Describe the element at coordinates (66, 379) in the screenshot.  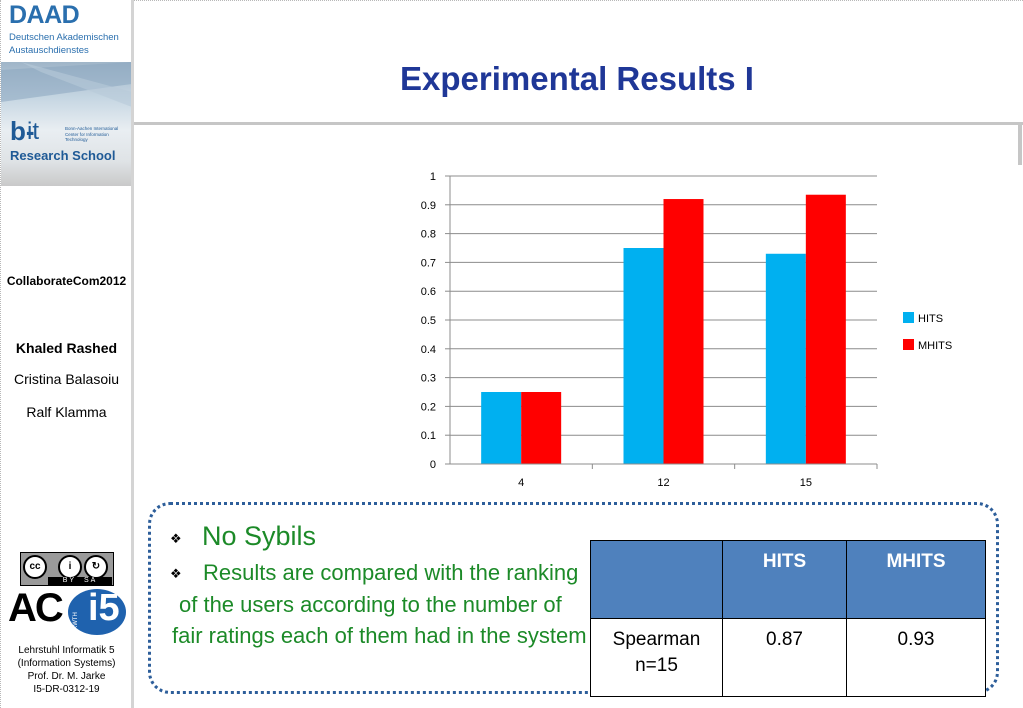
I see `author-2: Cristina Balasoiu` at that location.